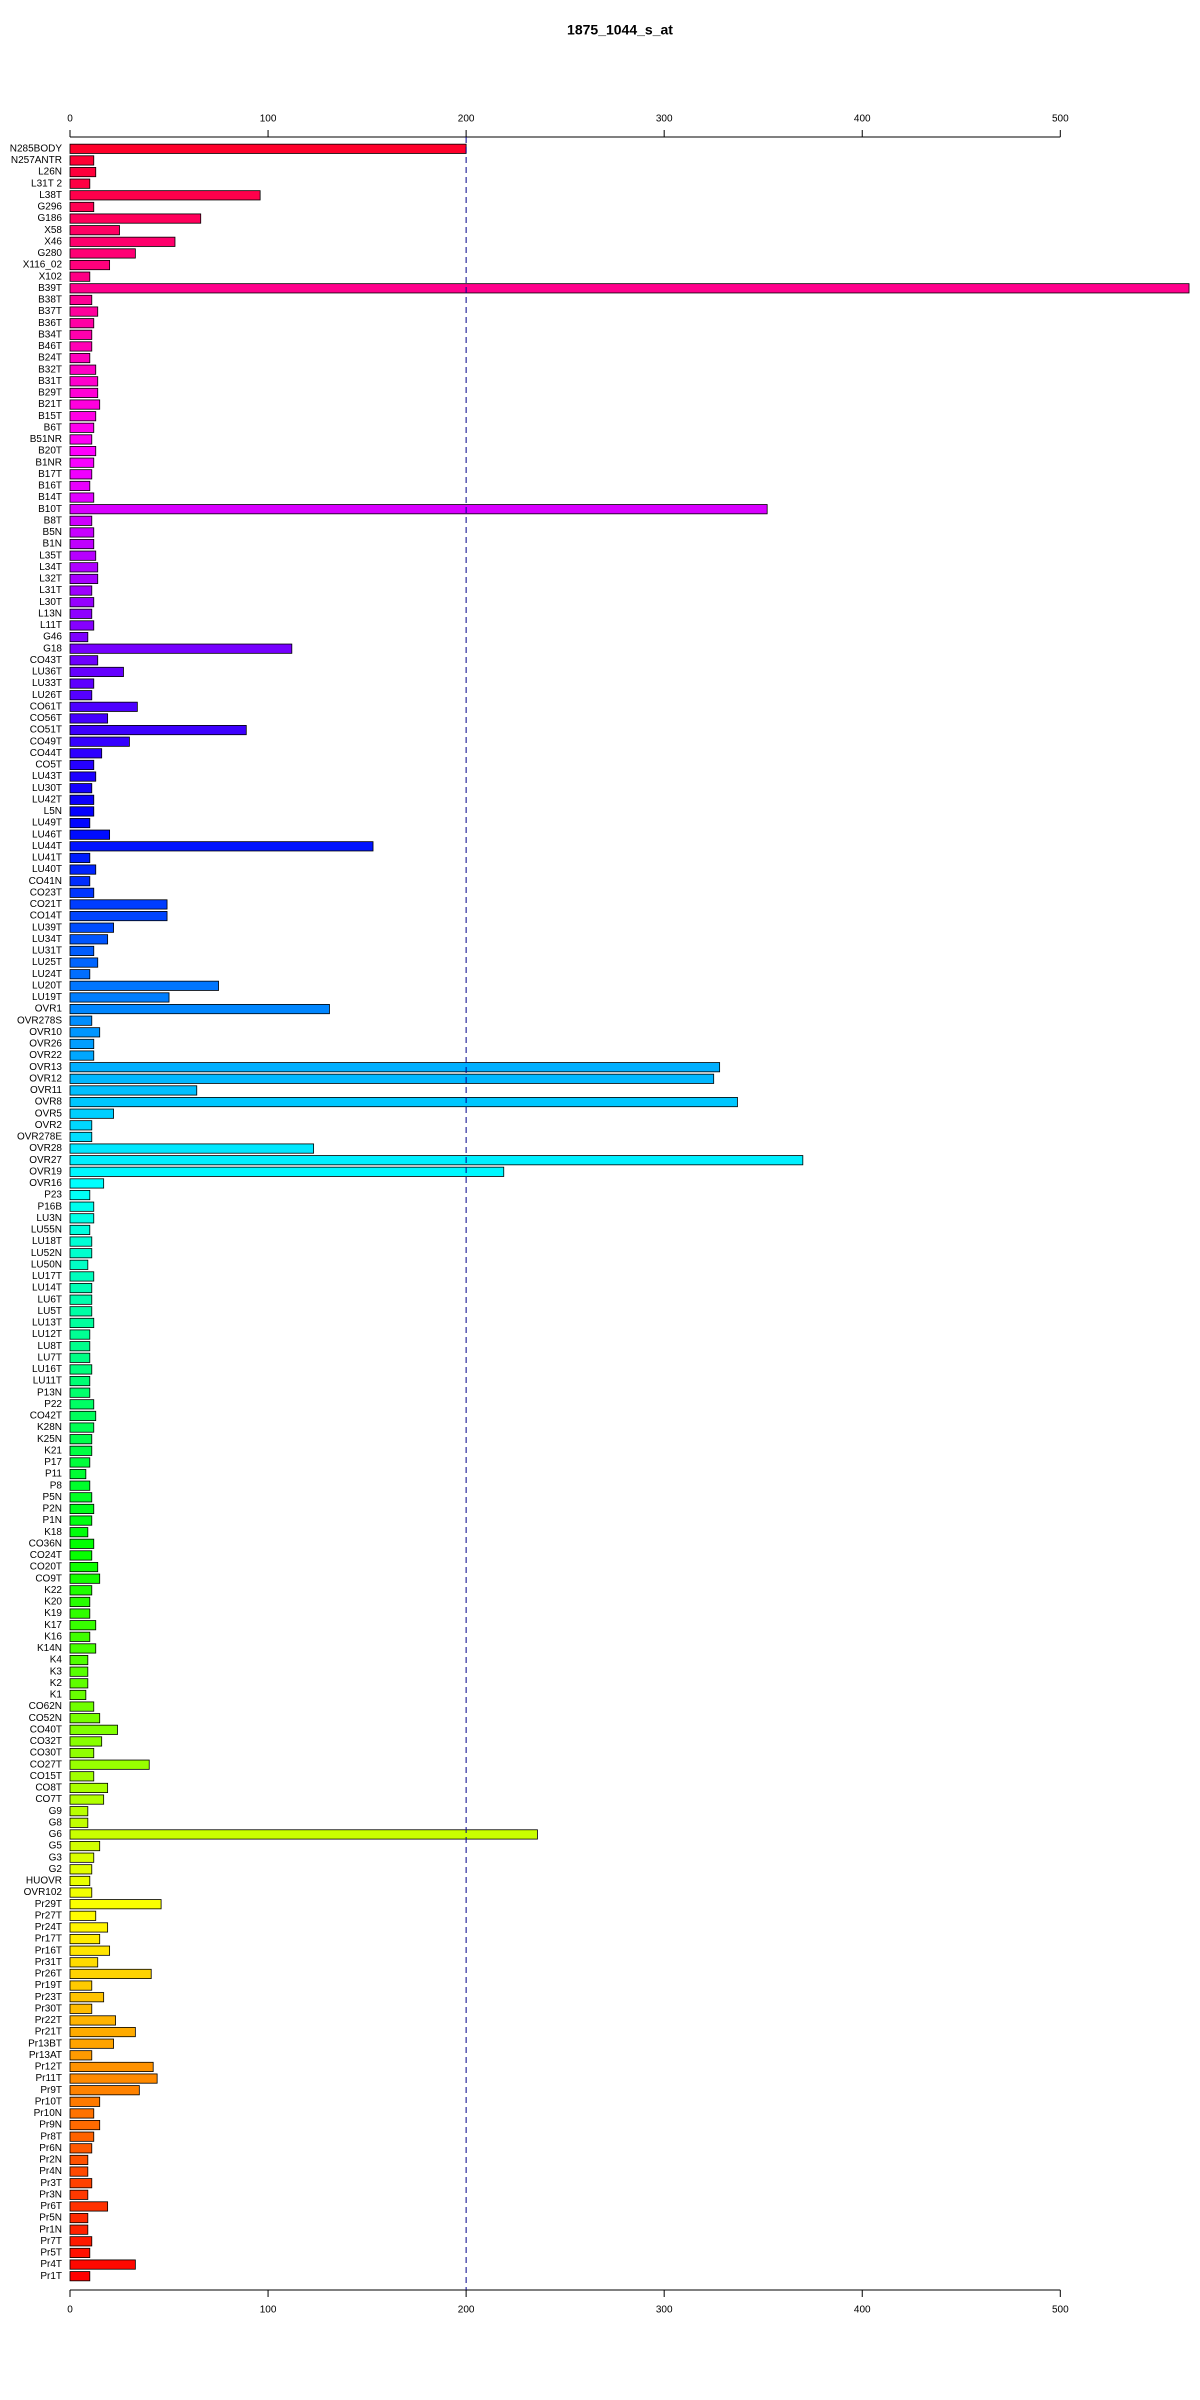 The image size is (1200, 2400). What do you see at coordinates (51, 2090) in the screenshot?
I see `y-tick-label: Pr9T` at bounding box center [51, 2090].